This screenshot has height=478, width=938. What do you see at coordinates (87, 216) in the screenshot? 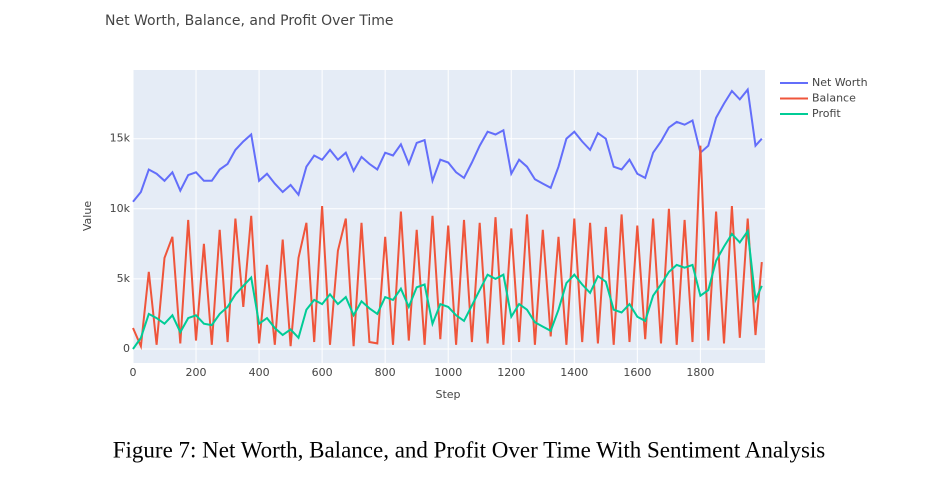
I see `y-axis-label: Value` at bounding box center [87, 216].